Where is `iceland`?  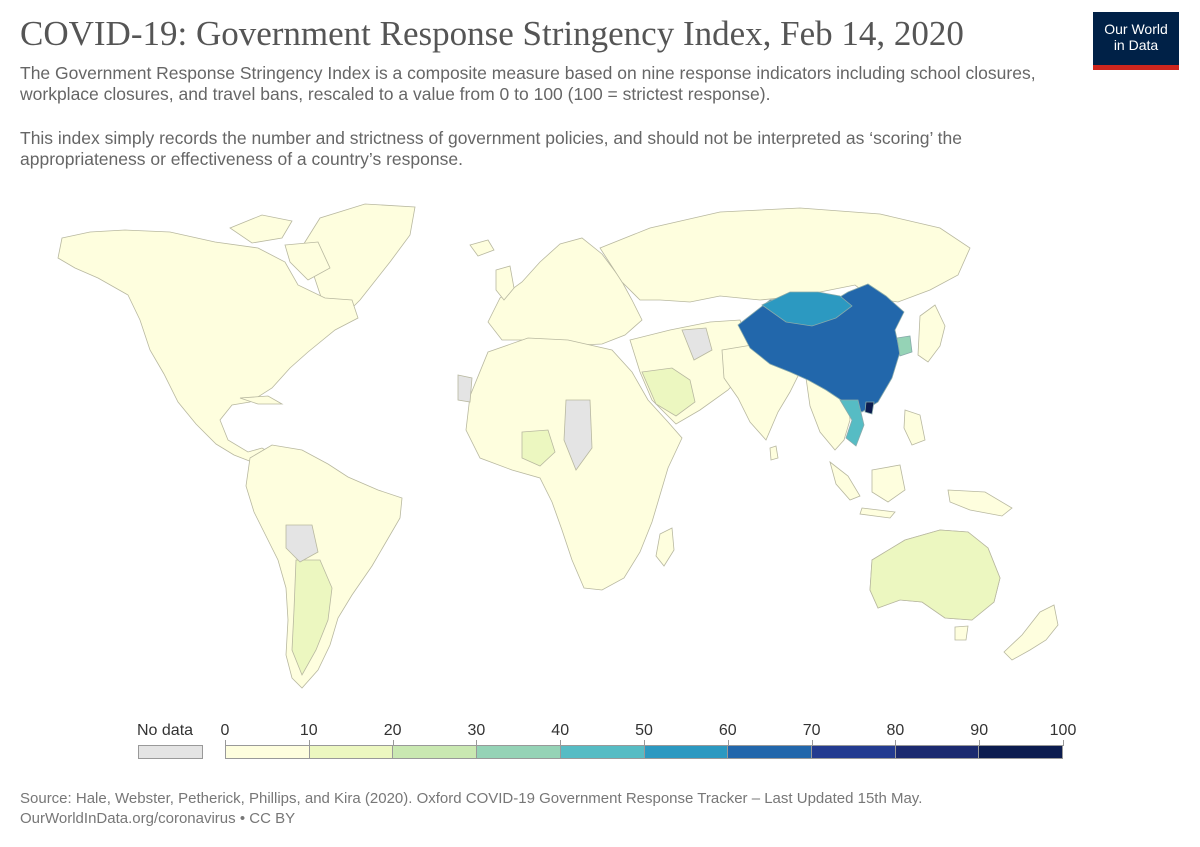
iceland is located at coordinates (482, 248).